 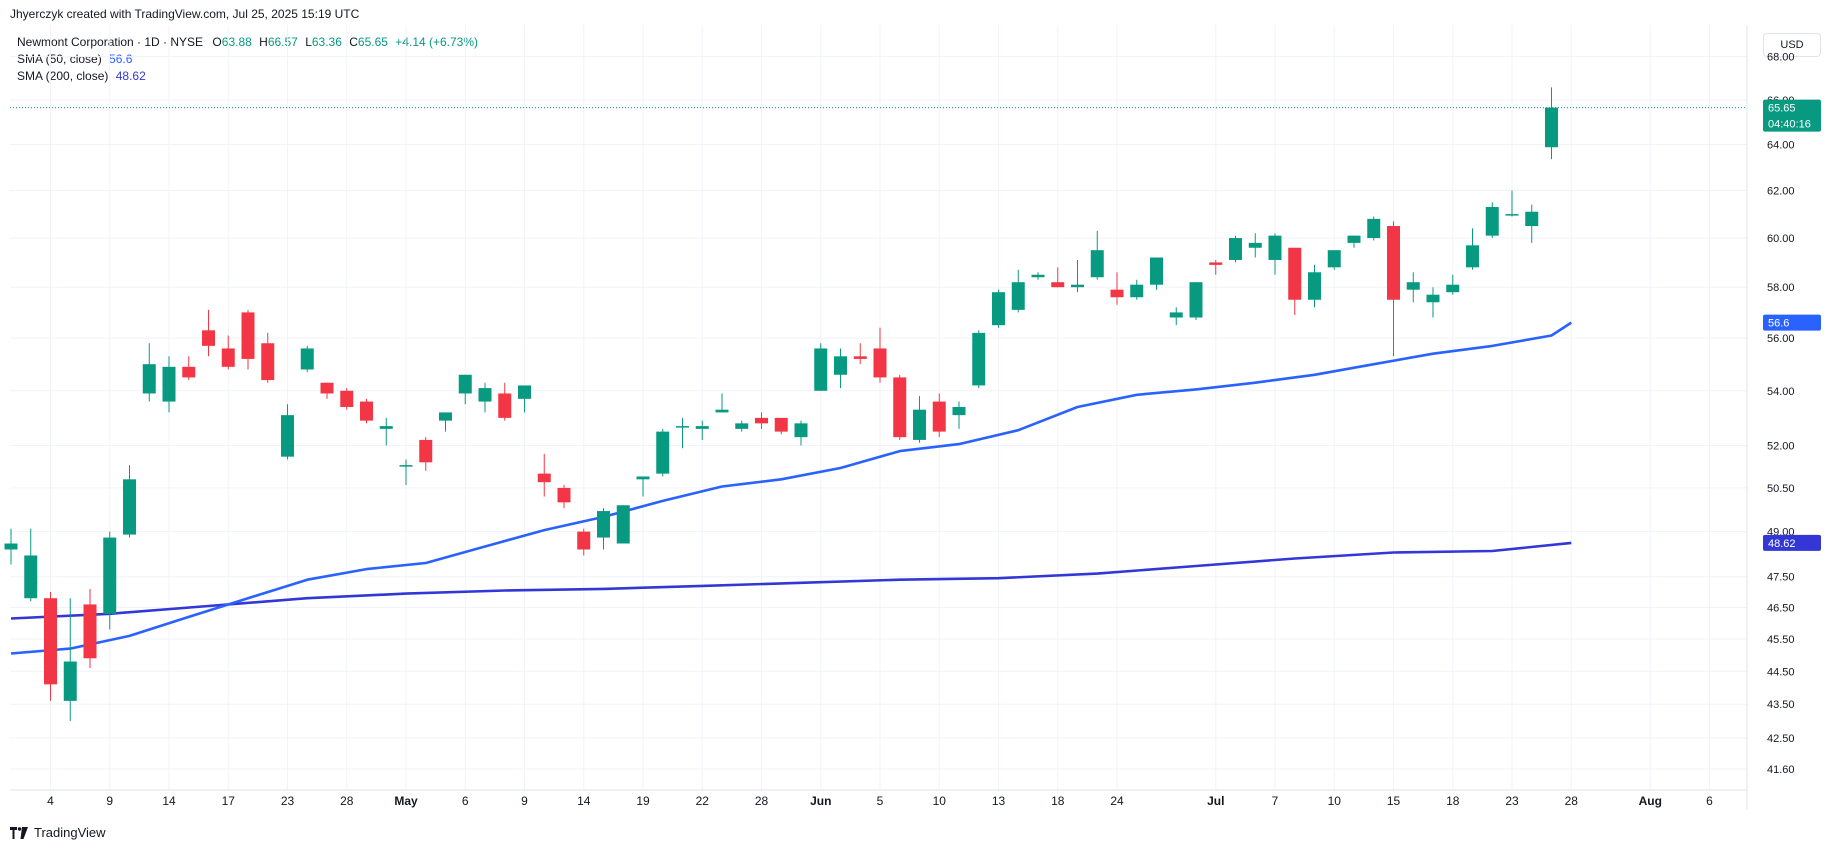 I want to click on time-tick-label: 22, so click(x=703, y=801).